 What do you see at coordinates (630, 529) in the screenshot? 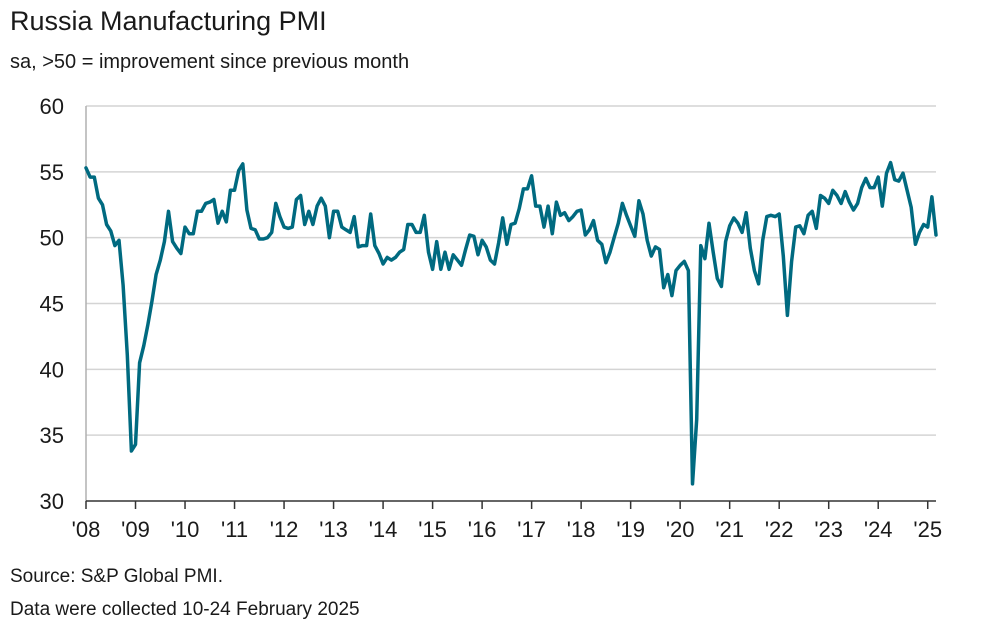
I see `x-tick-label-2019: '19` at bounding box center [630, 529].